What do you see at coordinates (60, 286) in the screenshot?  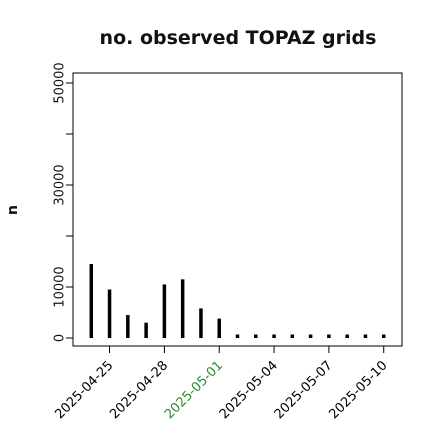 I see `y-tick-label: 10000` at bounding box center [60, 286].